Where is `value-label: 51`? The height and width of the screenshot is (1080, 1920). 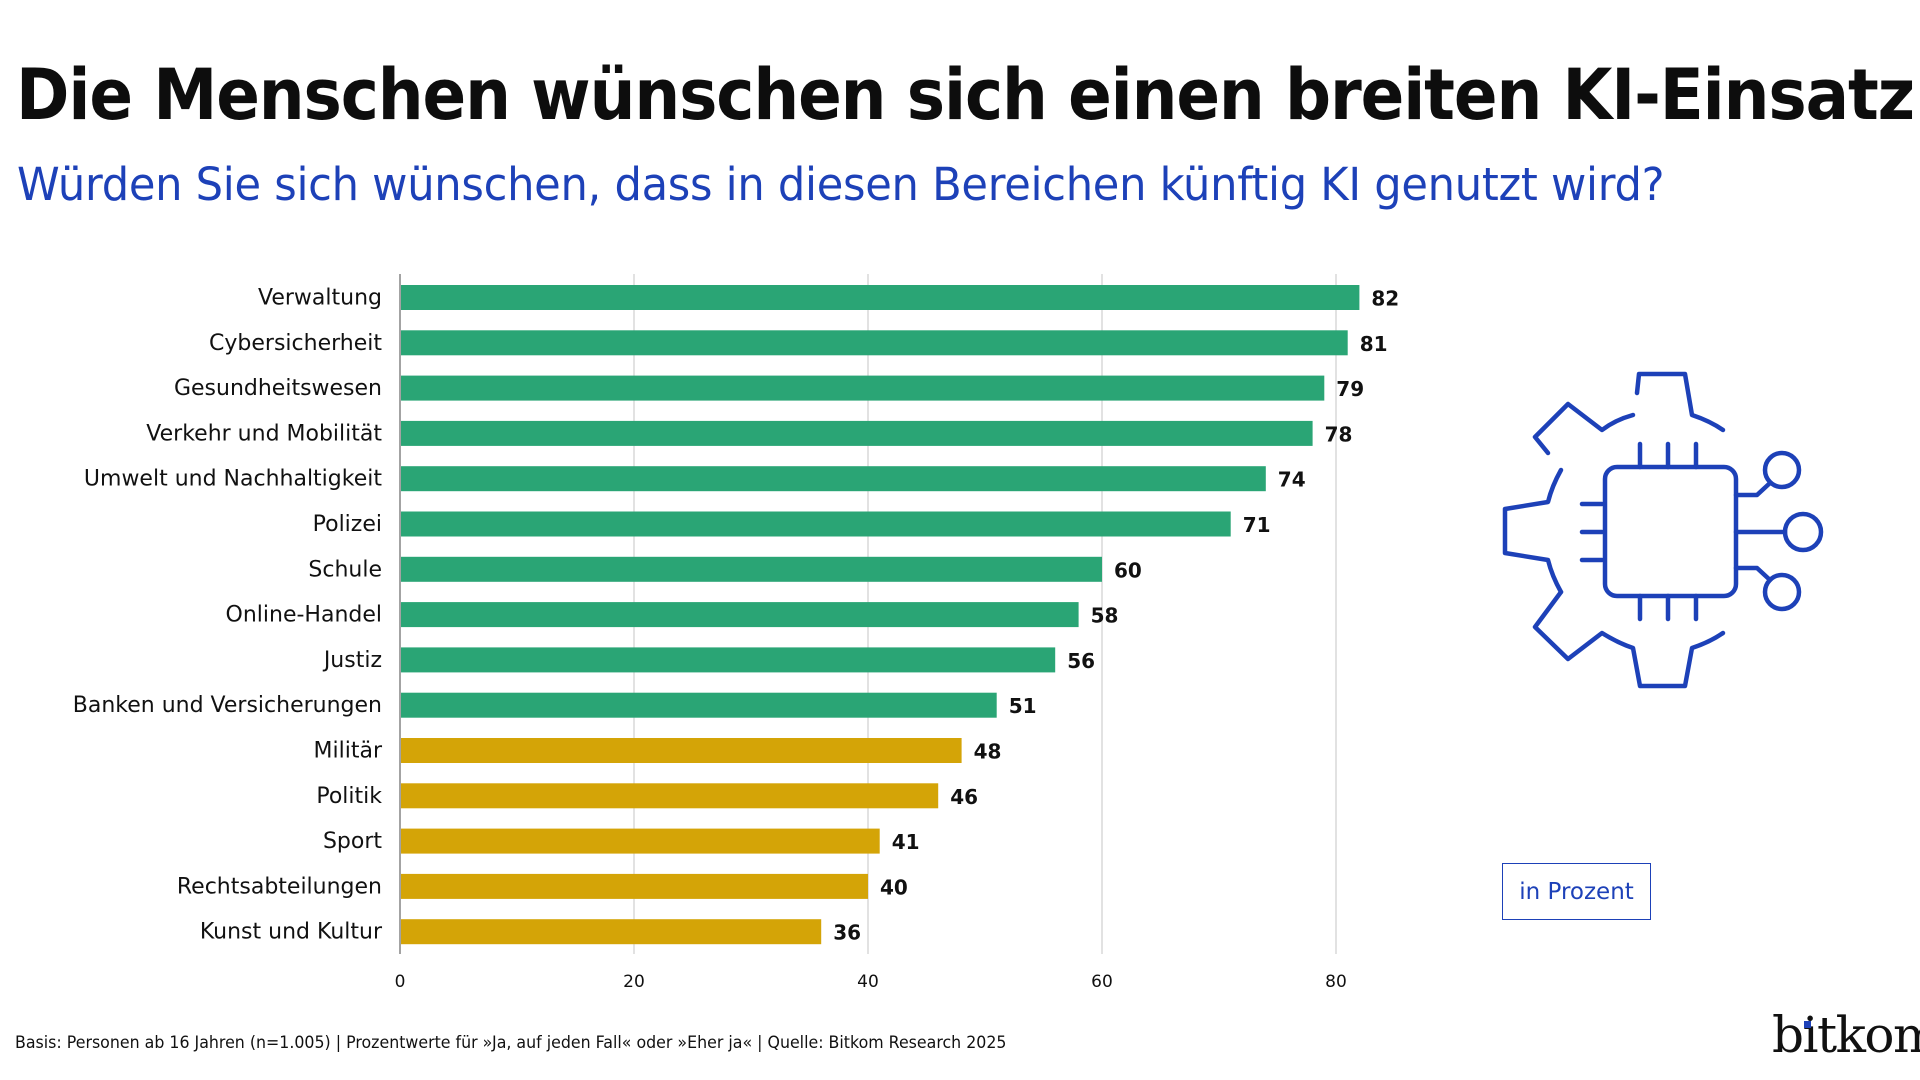 value-label: 51 is located at coordinates (1023, 706).